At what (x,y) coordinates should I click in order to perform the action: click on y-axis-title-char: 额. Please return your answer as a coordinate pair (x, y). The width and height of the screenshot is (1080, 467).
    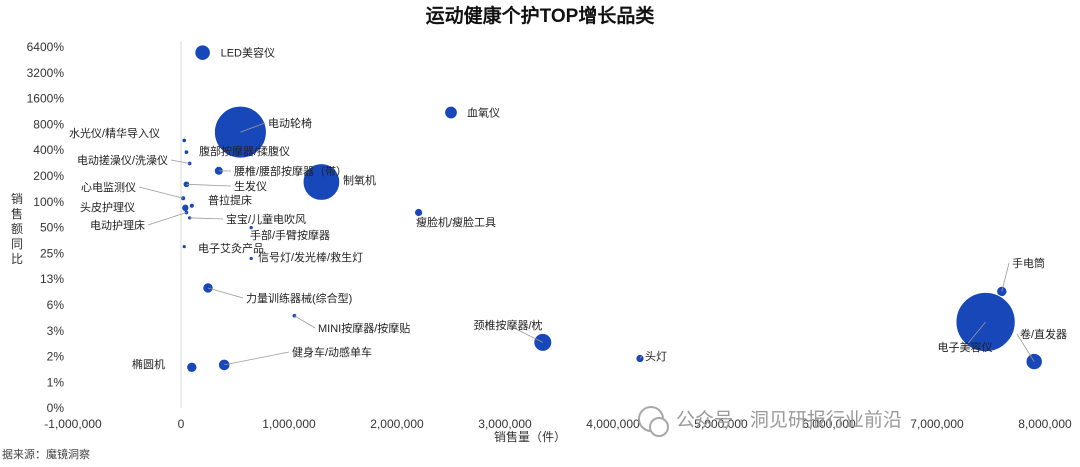
    Looking at the image, I should click on (17, 229).